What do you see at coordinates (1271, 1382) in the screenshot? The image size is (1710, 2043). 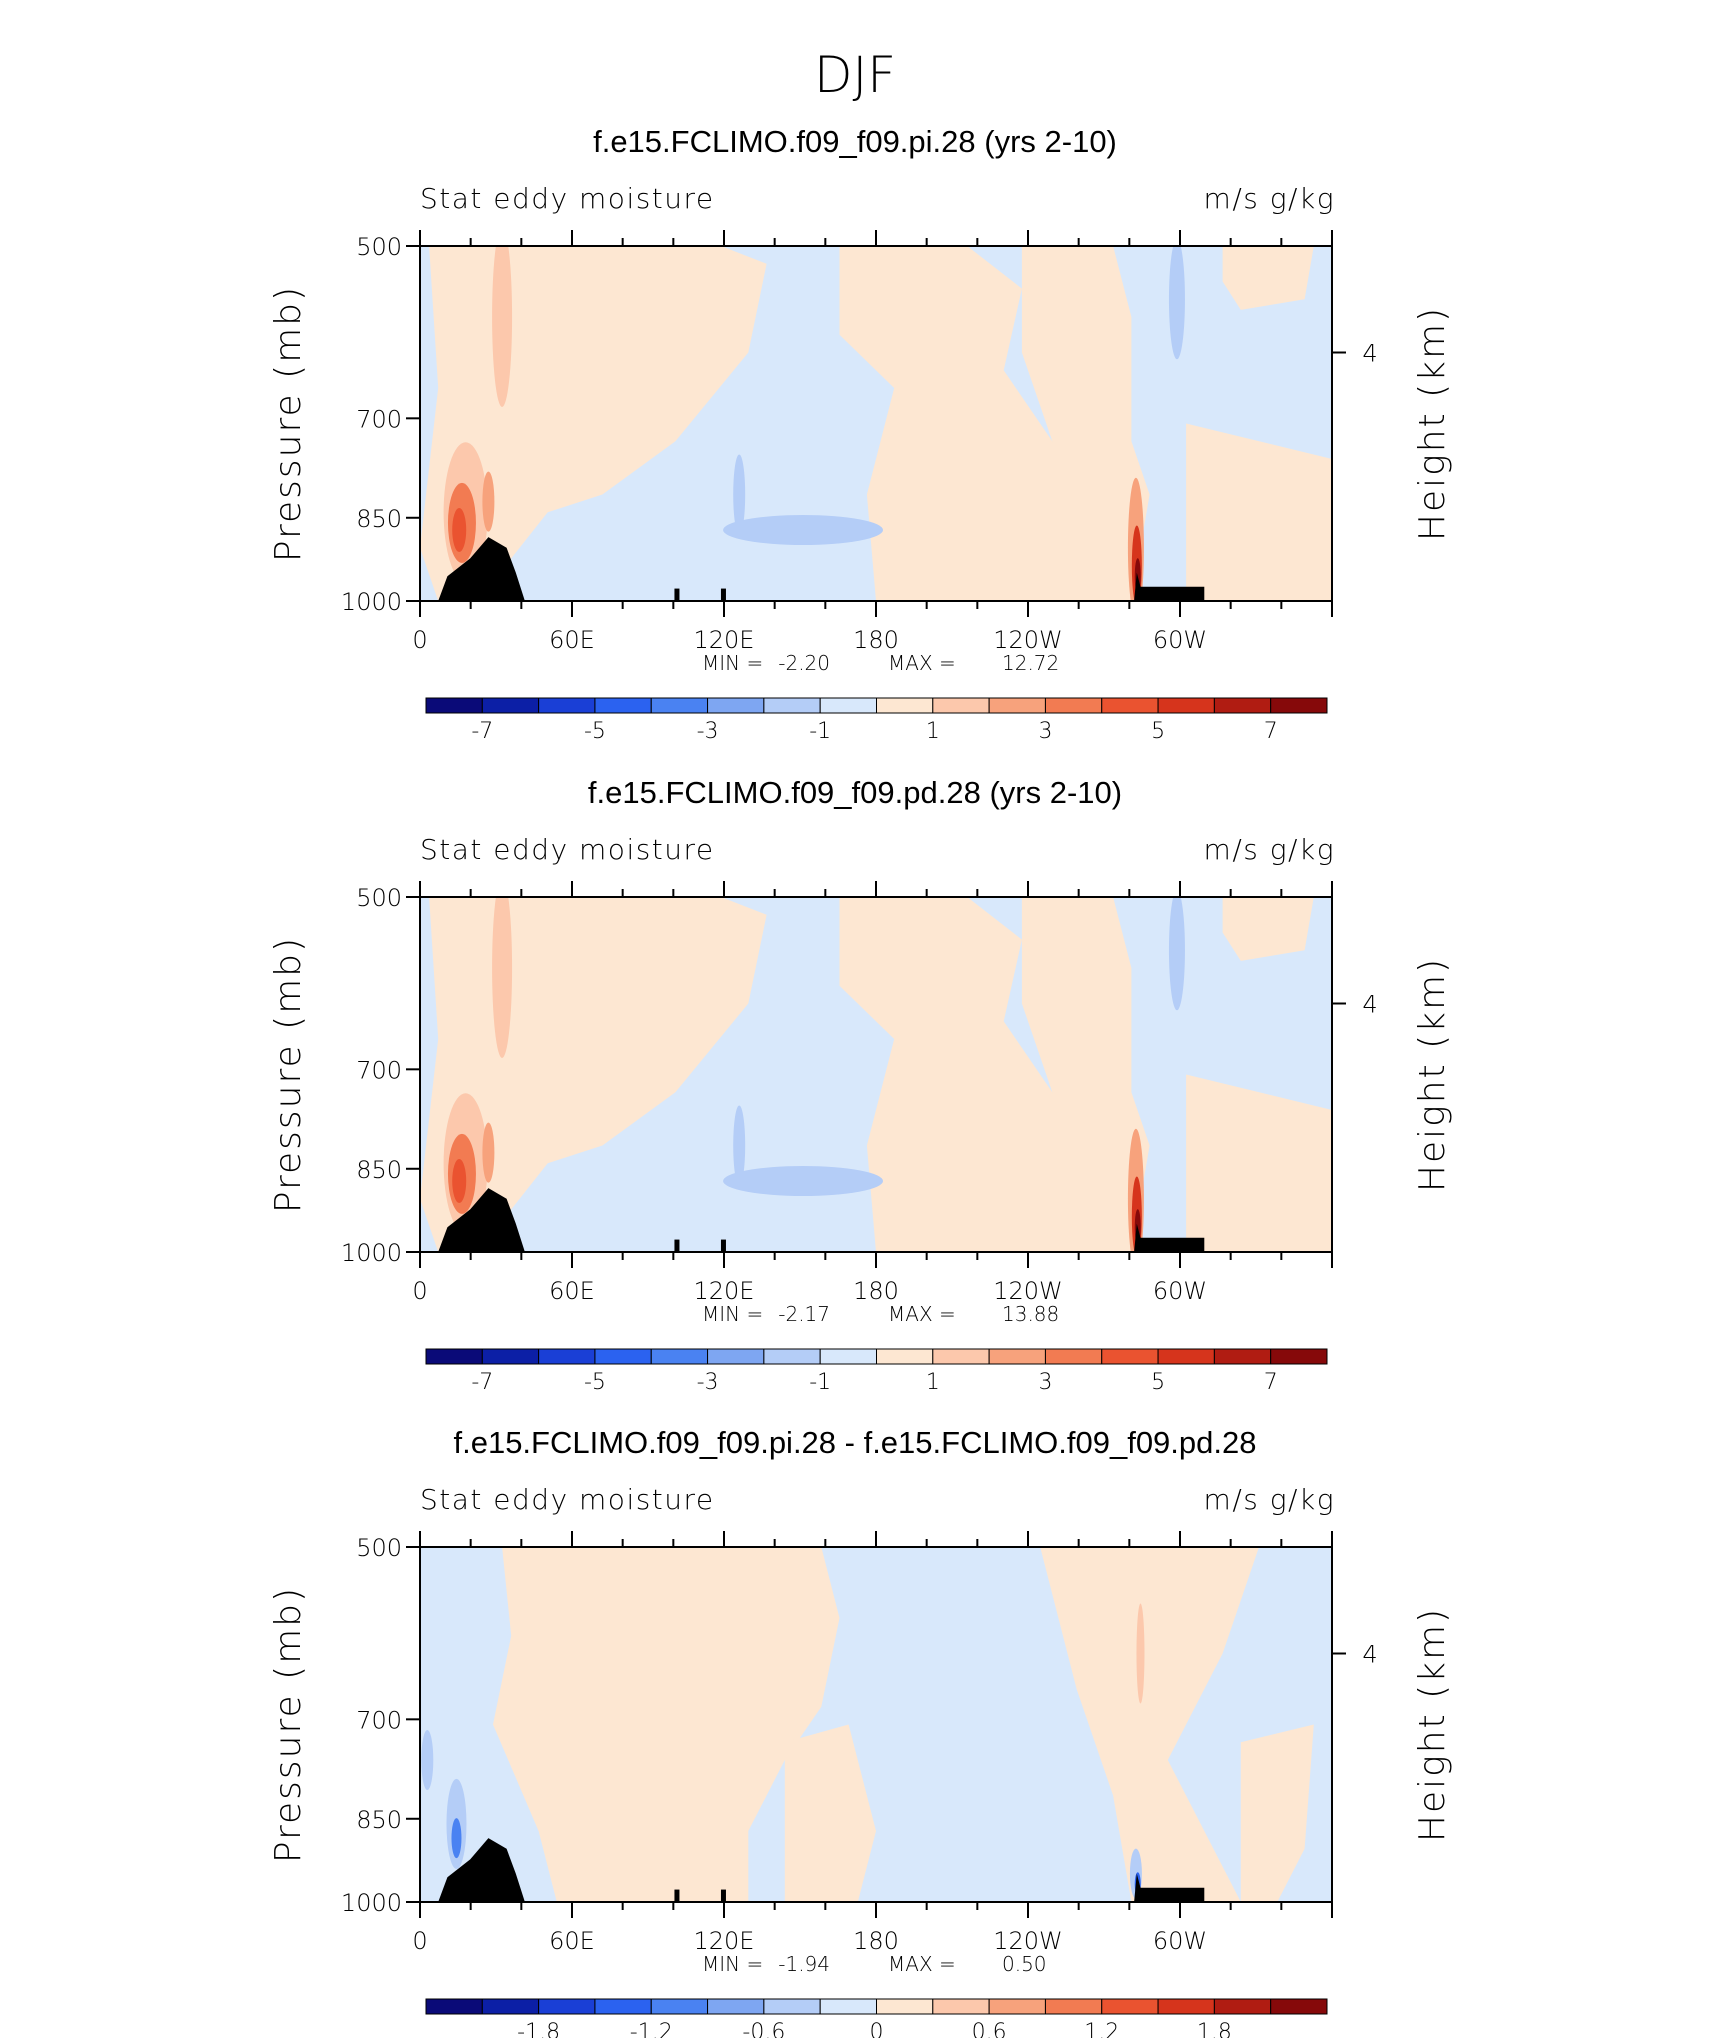 I see `colorbar-label: 7` at bounding box center [1271, 1382].